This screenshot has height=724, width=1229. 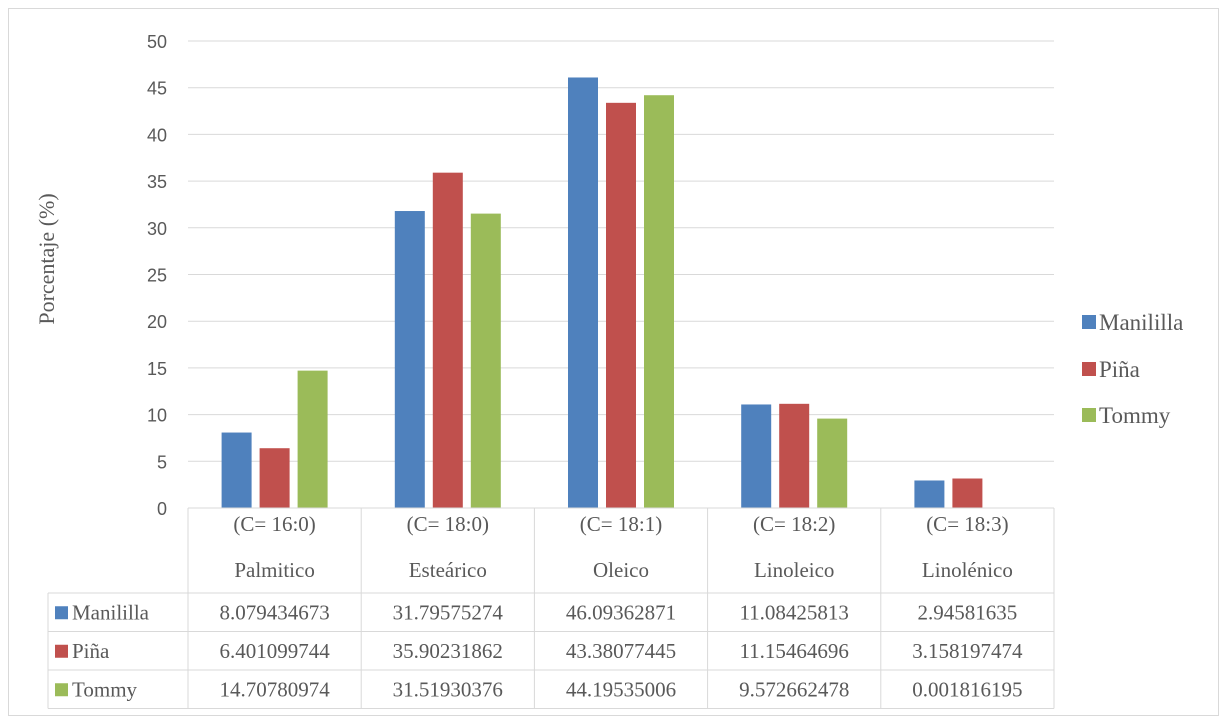 What do you see at coordinates (162, 509) in the screenshot?
I see `y-tick-label: 0` at bounding box center [162, 509].